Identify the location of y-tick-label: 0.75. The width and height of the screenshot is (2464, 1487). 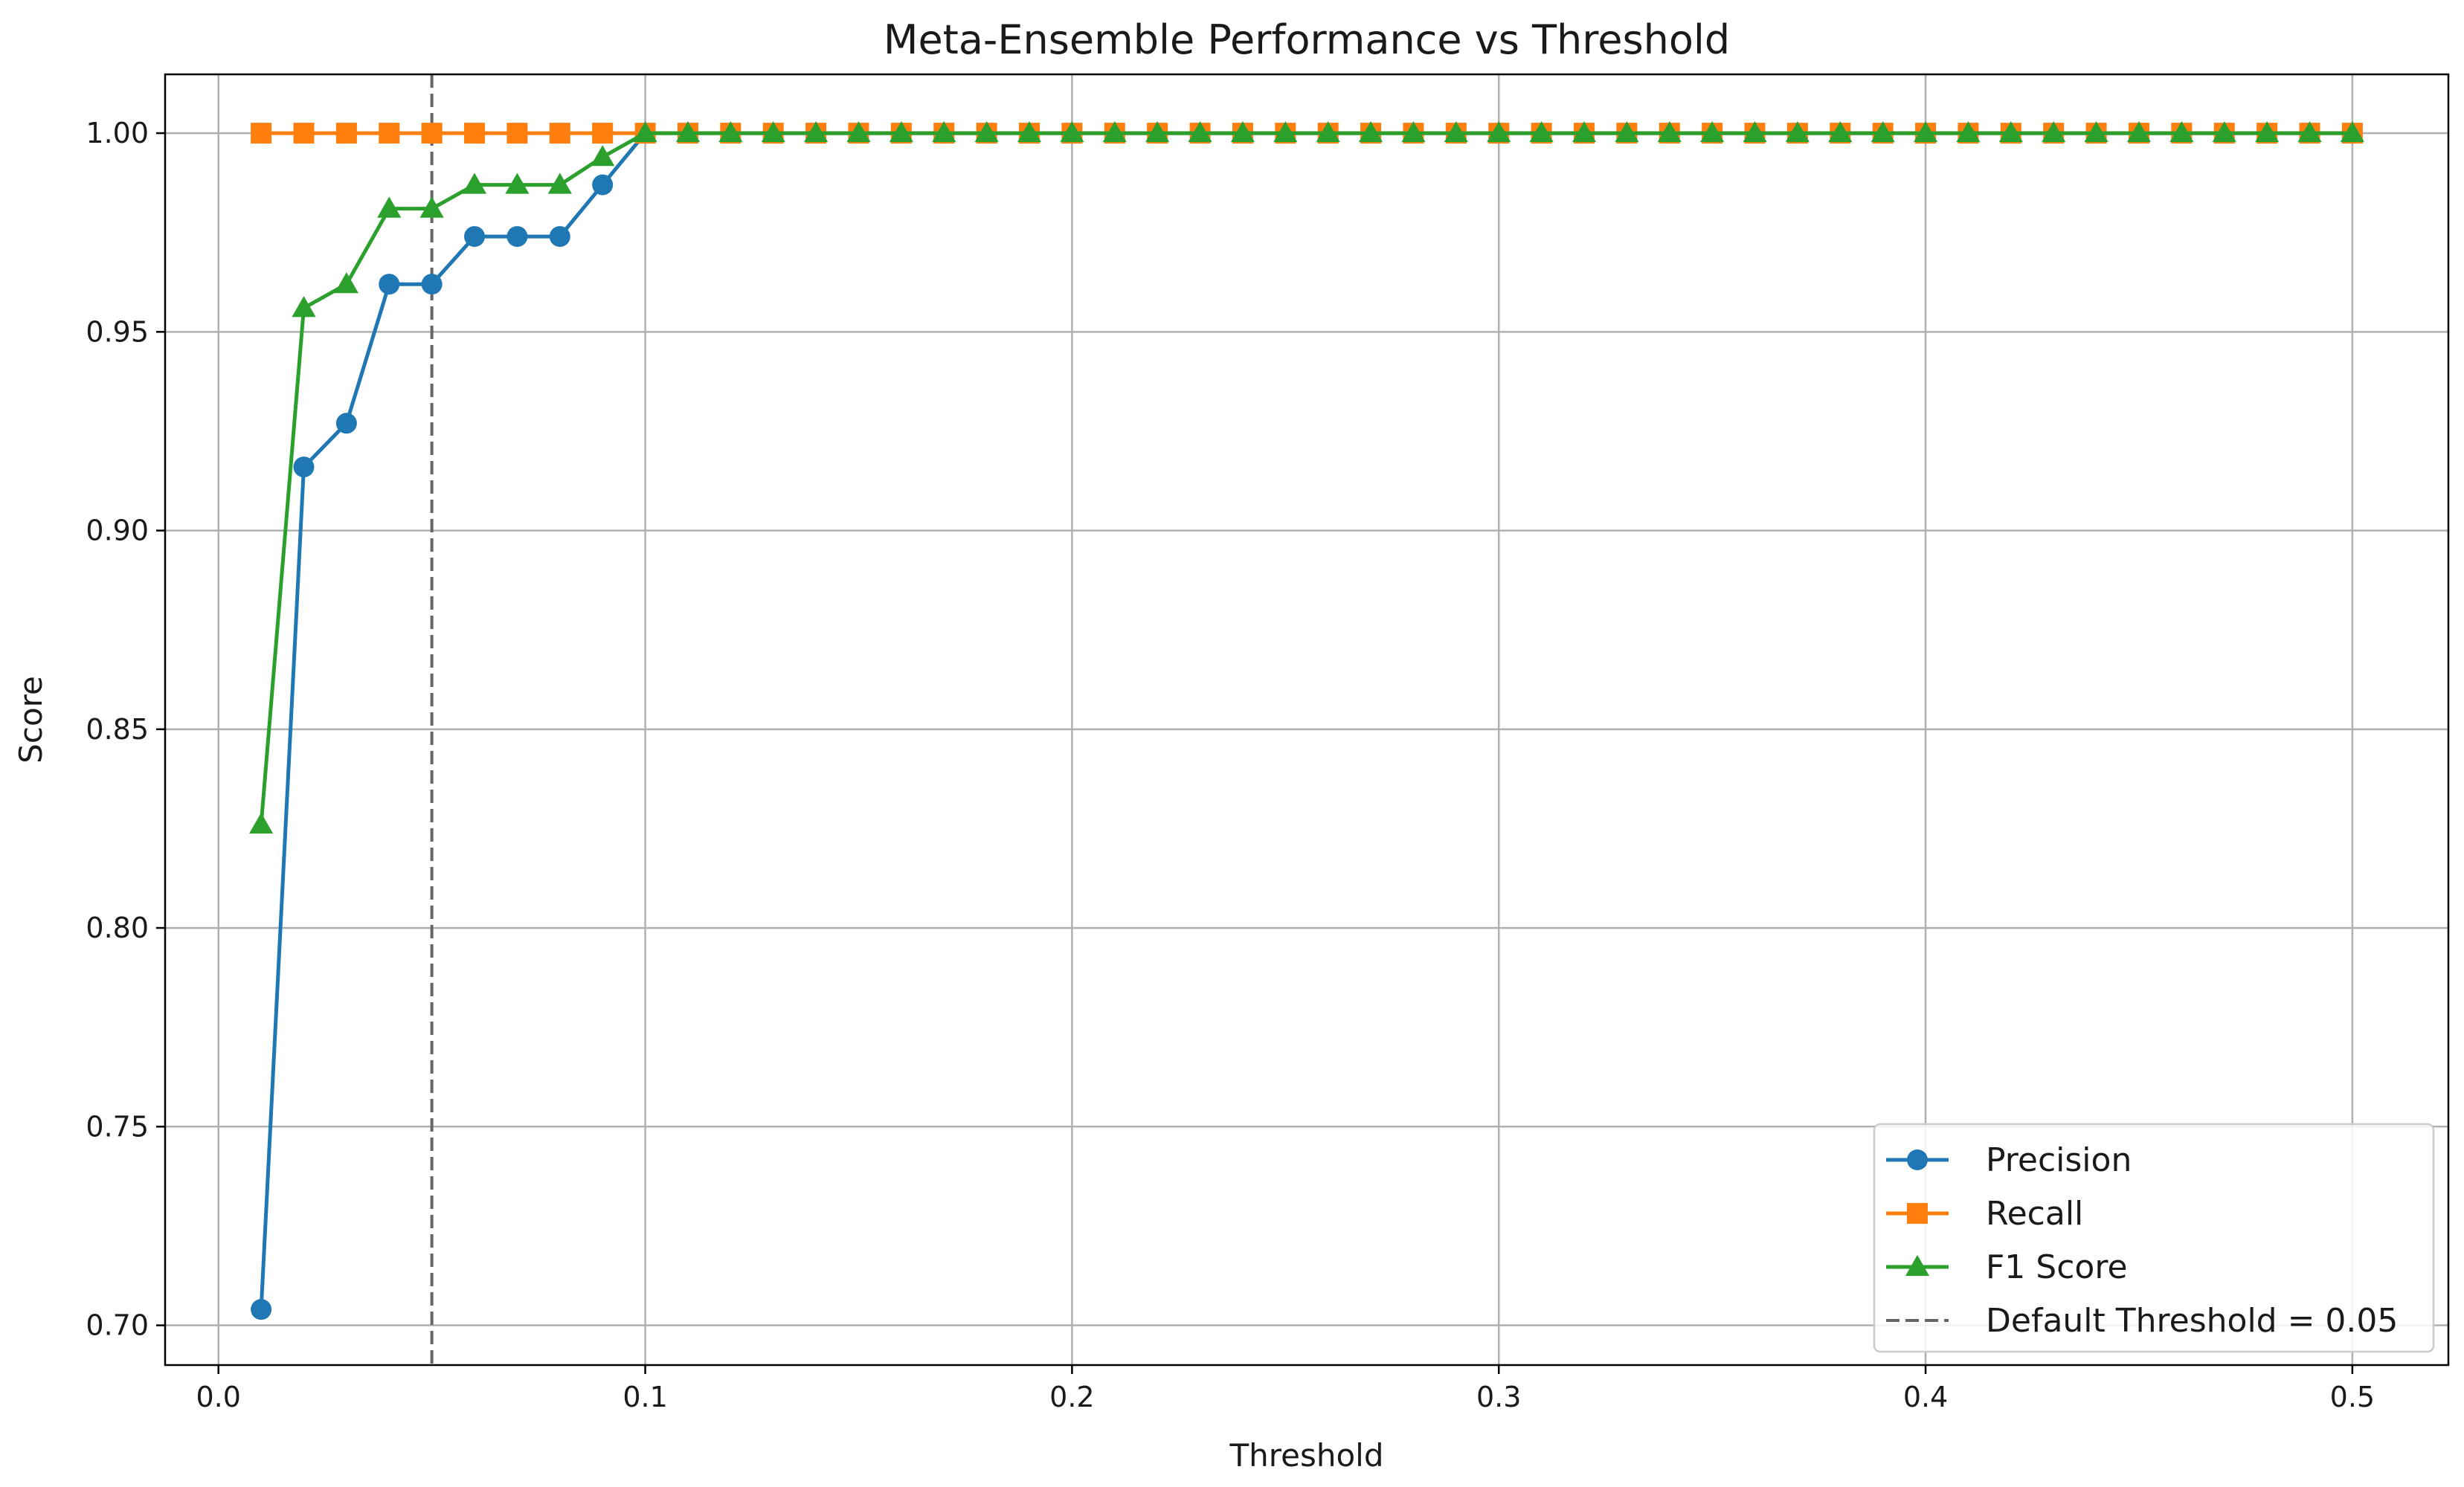
(117, 1126).